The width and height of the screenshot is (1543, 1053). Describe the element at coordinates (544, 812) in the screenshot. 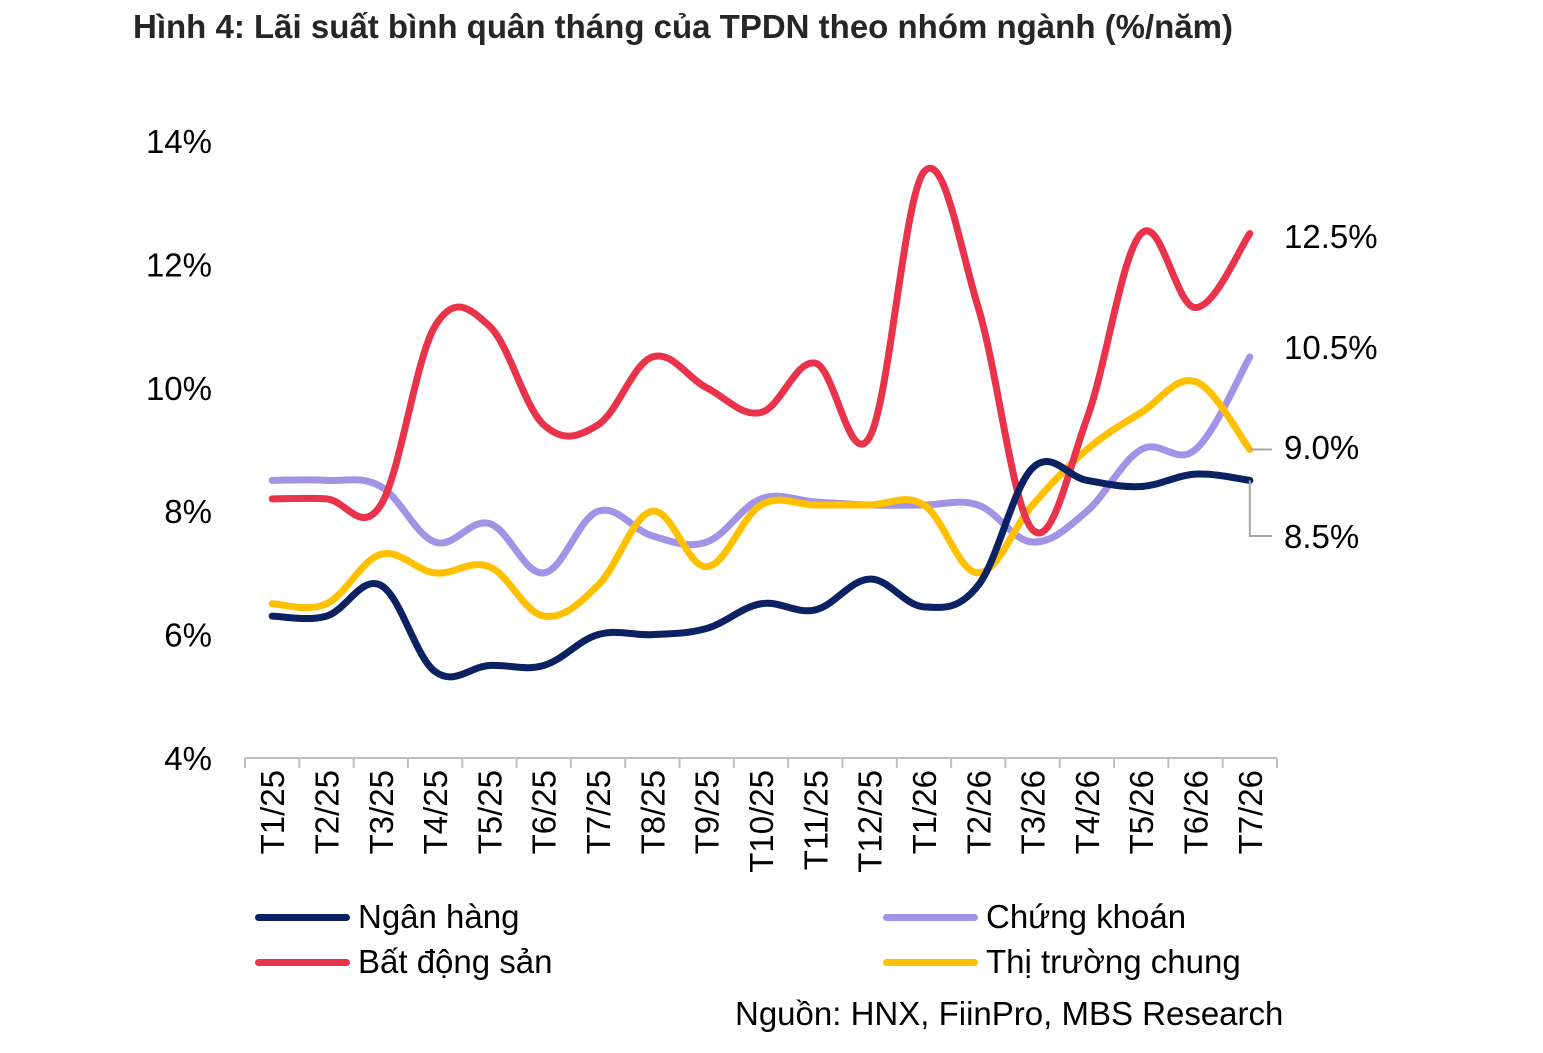

I see `x-tick-label: T6/25` at that location.